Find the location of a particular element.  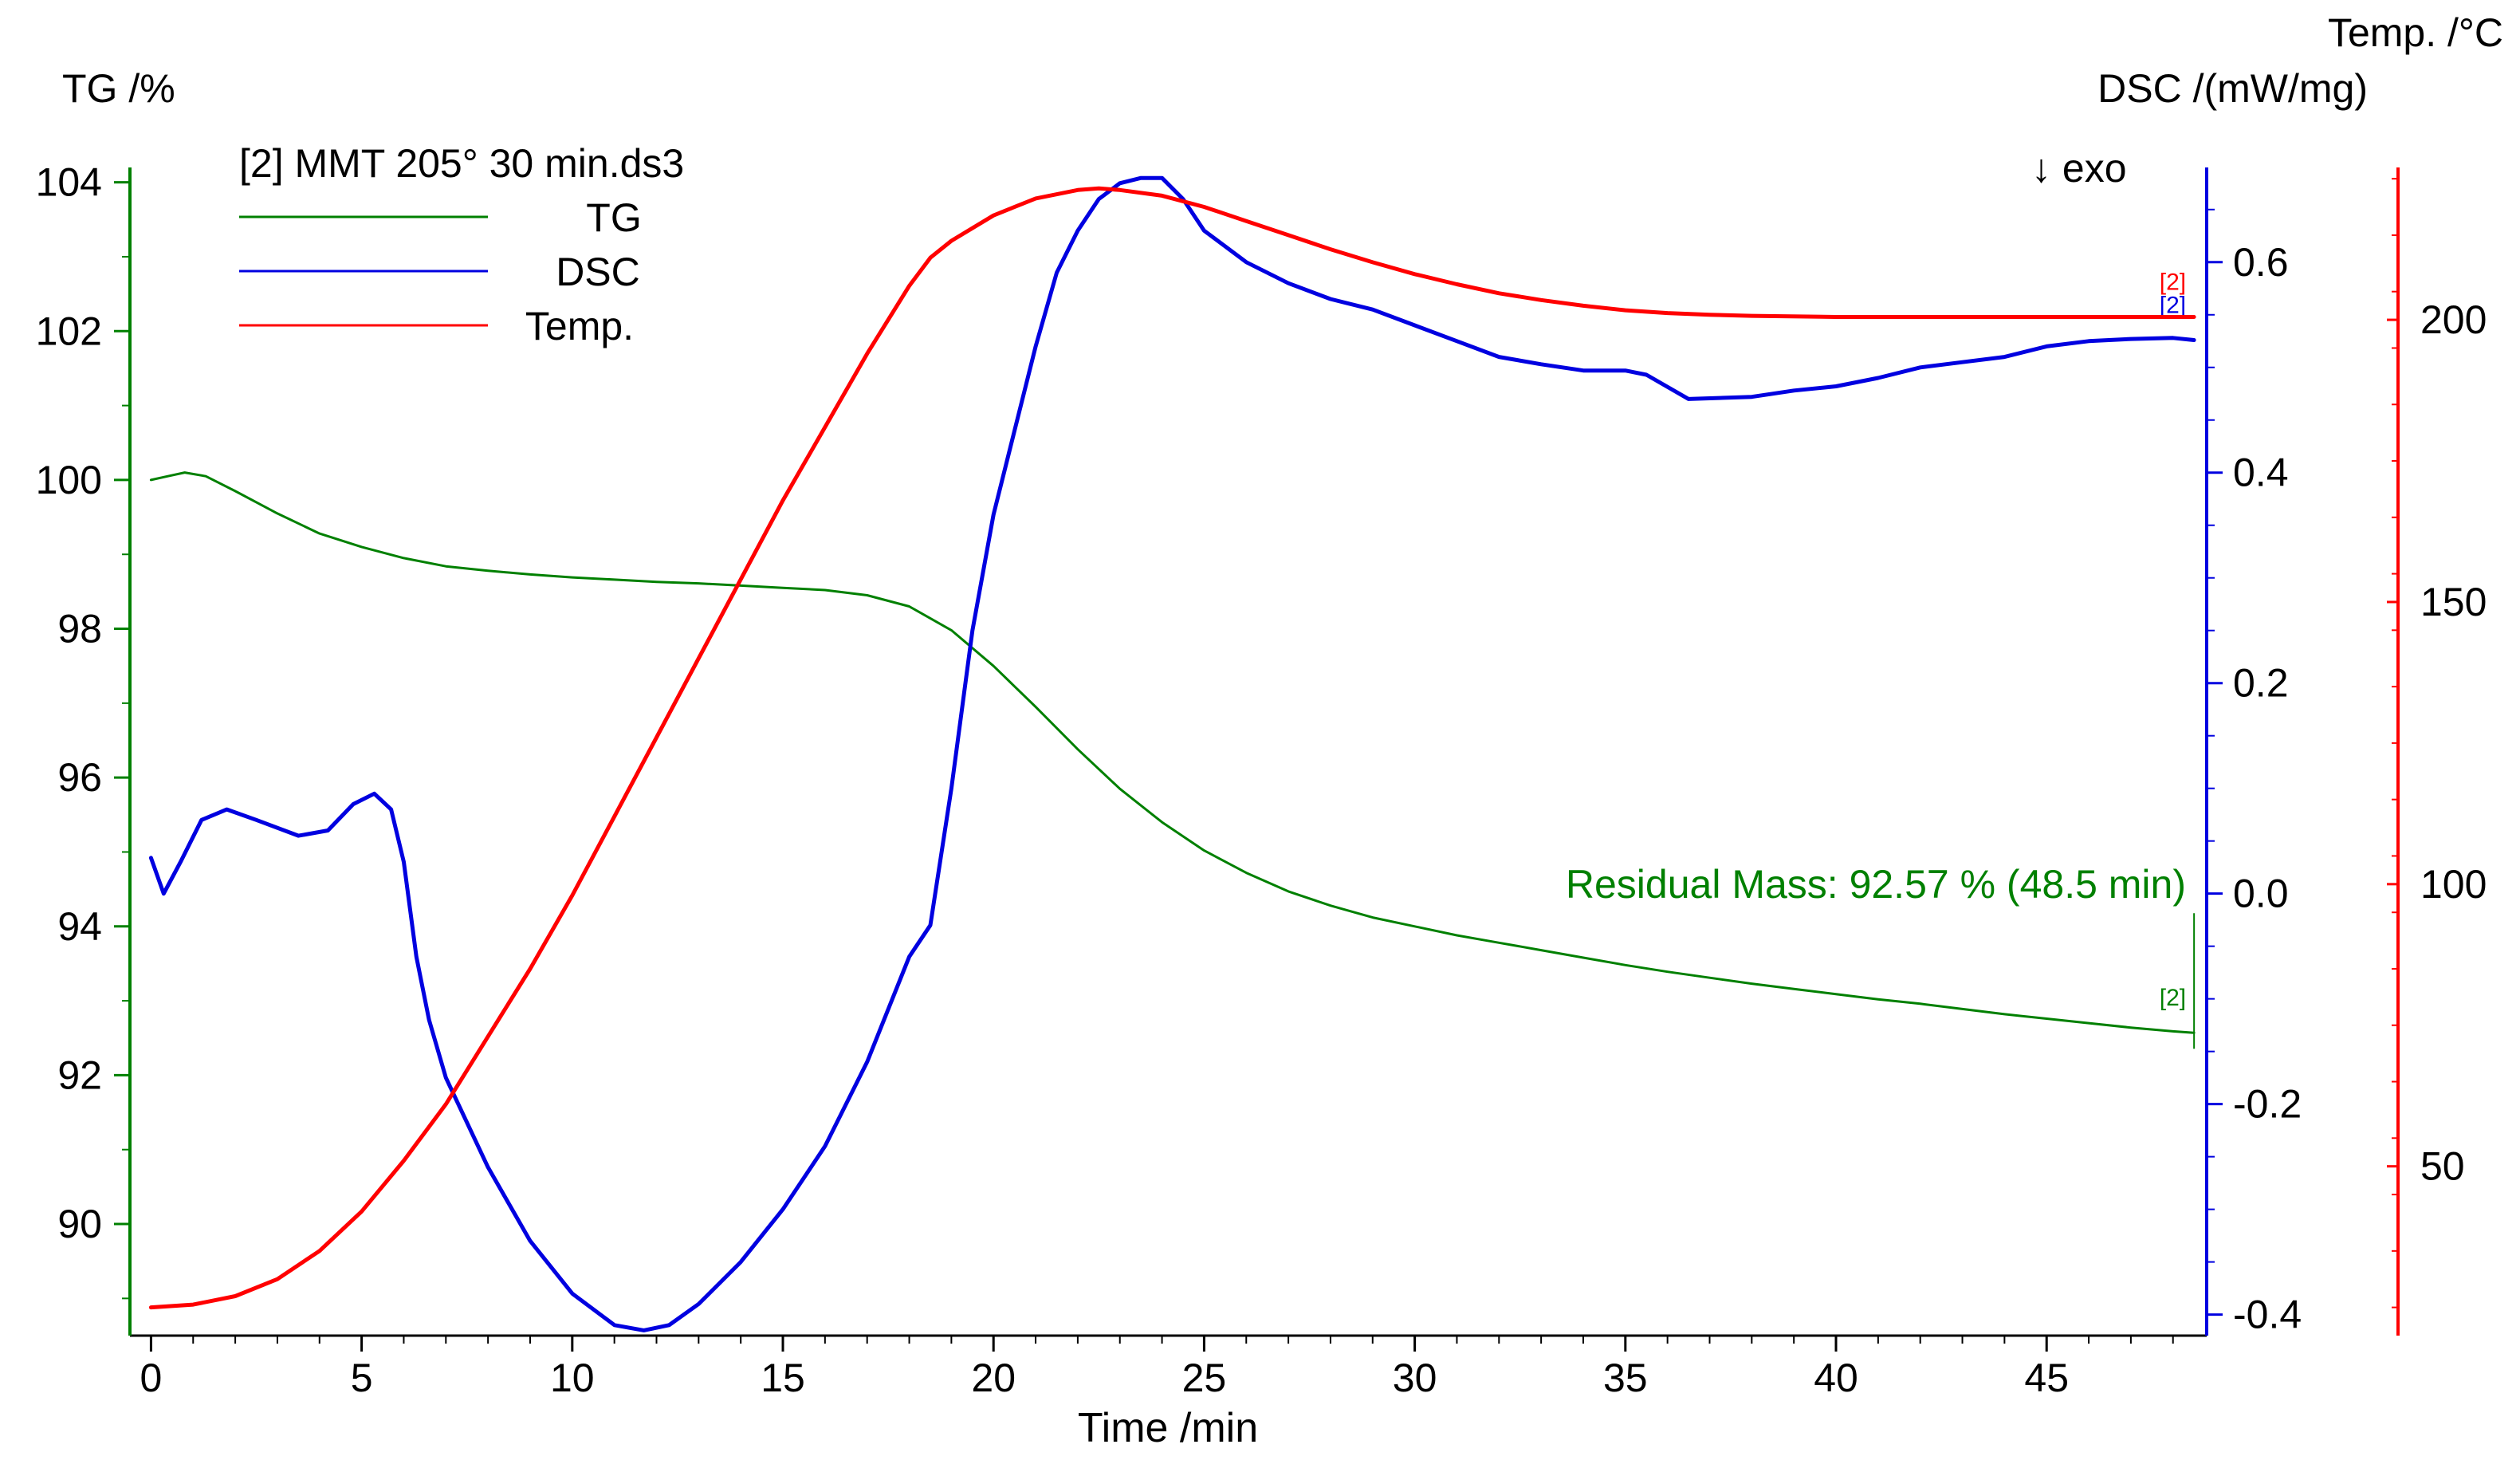

temp-tick-label: 100 is located at coordinates (2453, 885).